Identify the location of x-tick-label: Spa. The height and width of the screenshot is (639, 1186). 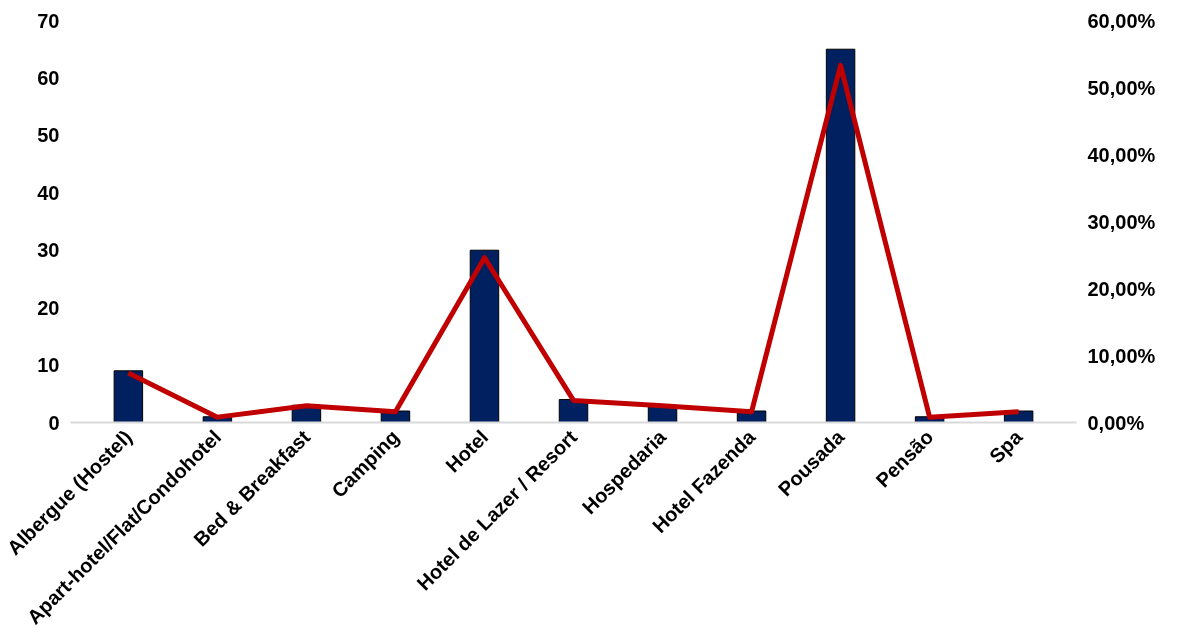
(1006, 446).